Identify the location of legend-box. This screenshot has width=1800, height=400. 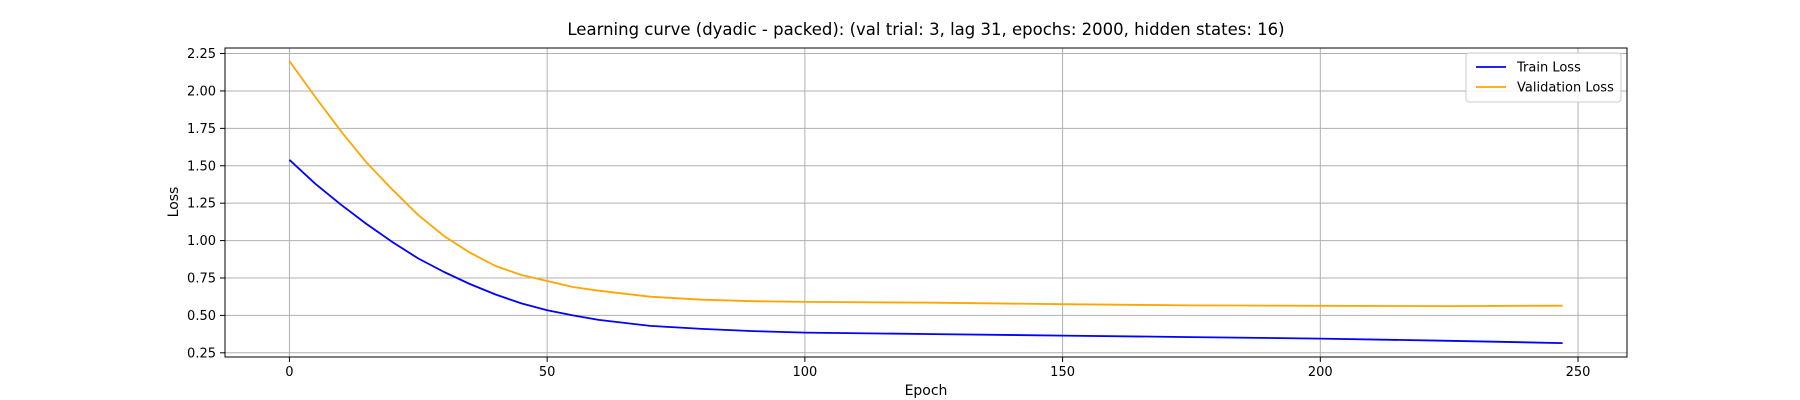
(1543, 77).